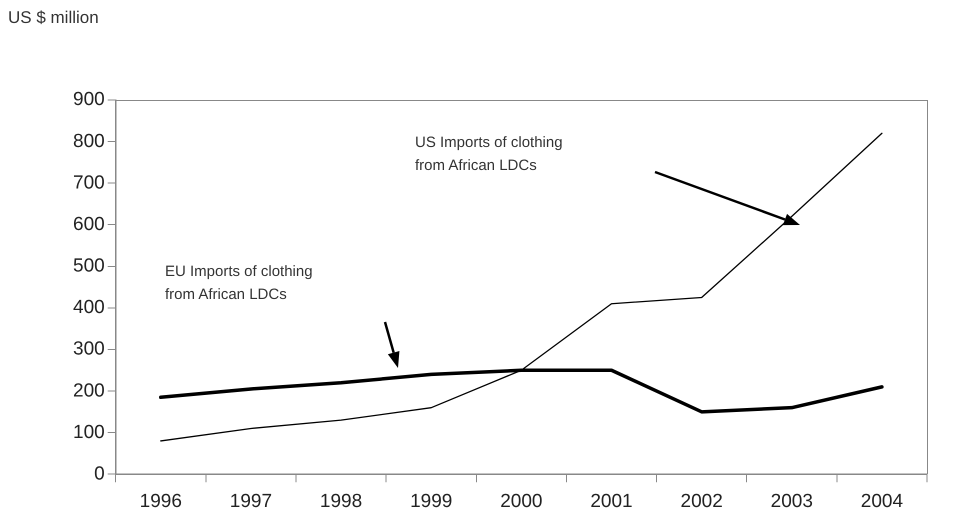 This screenshot has height=531, width=957. What do you see at coordinates (89, 349) in the screenshot?
I see `y-tick-label: 300` at bounding box center [89, 349].